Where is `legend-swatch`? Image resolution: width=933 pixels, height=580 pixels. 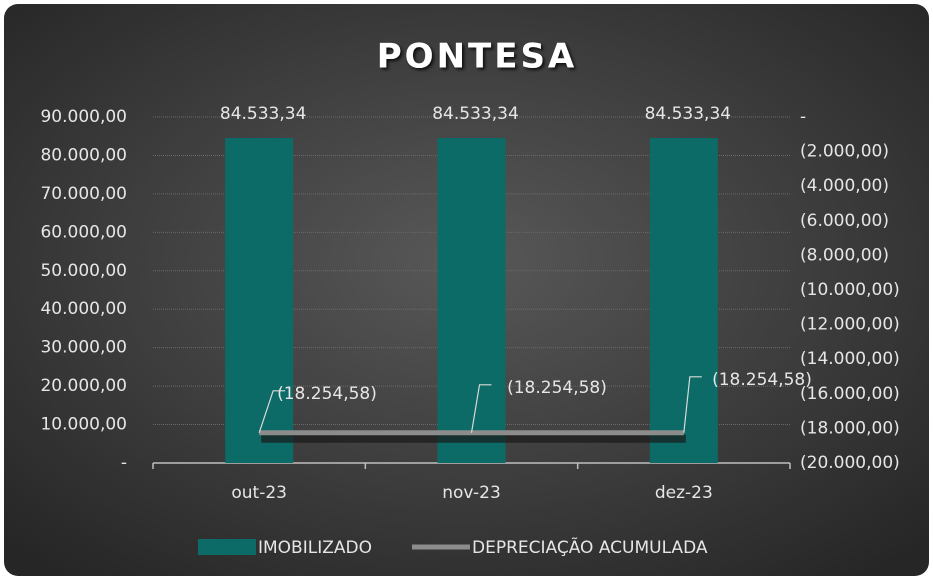
legend-swatch is located at coordinates (227, 547).